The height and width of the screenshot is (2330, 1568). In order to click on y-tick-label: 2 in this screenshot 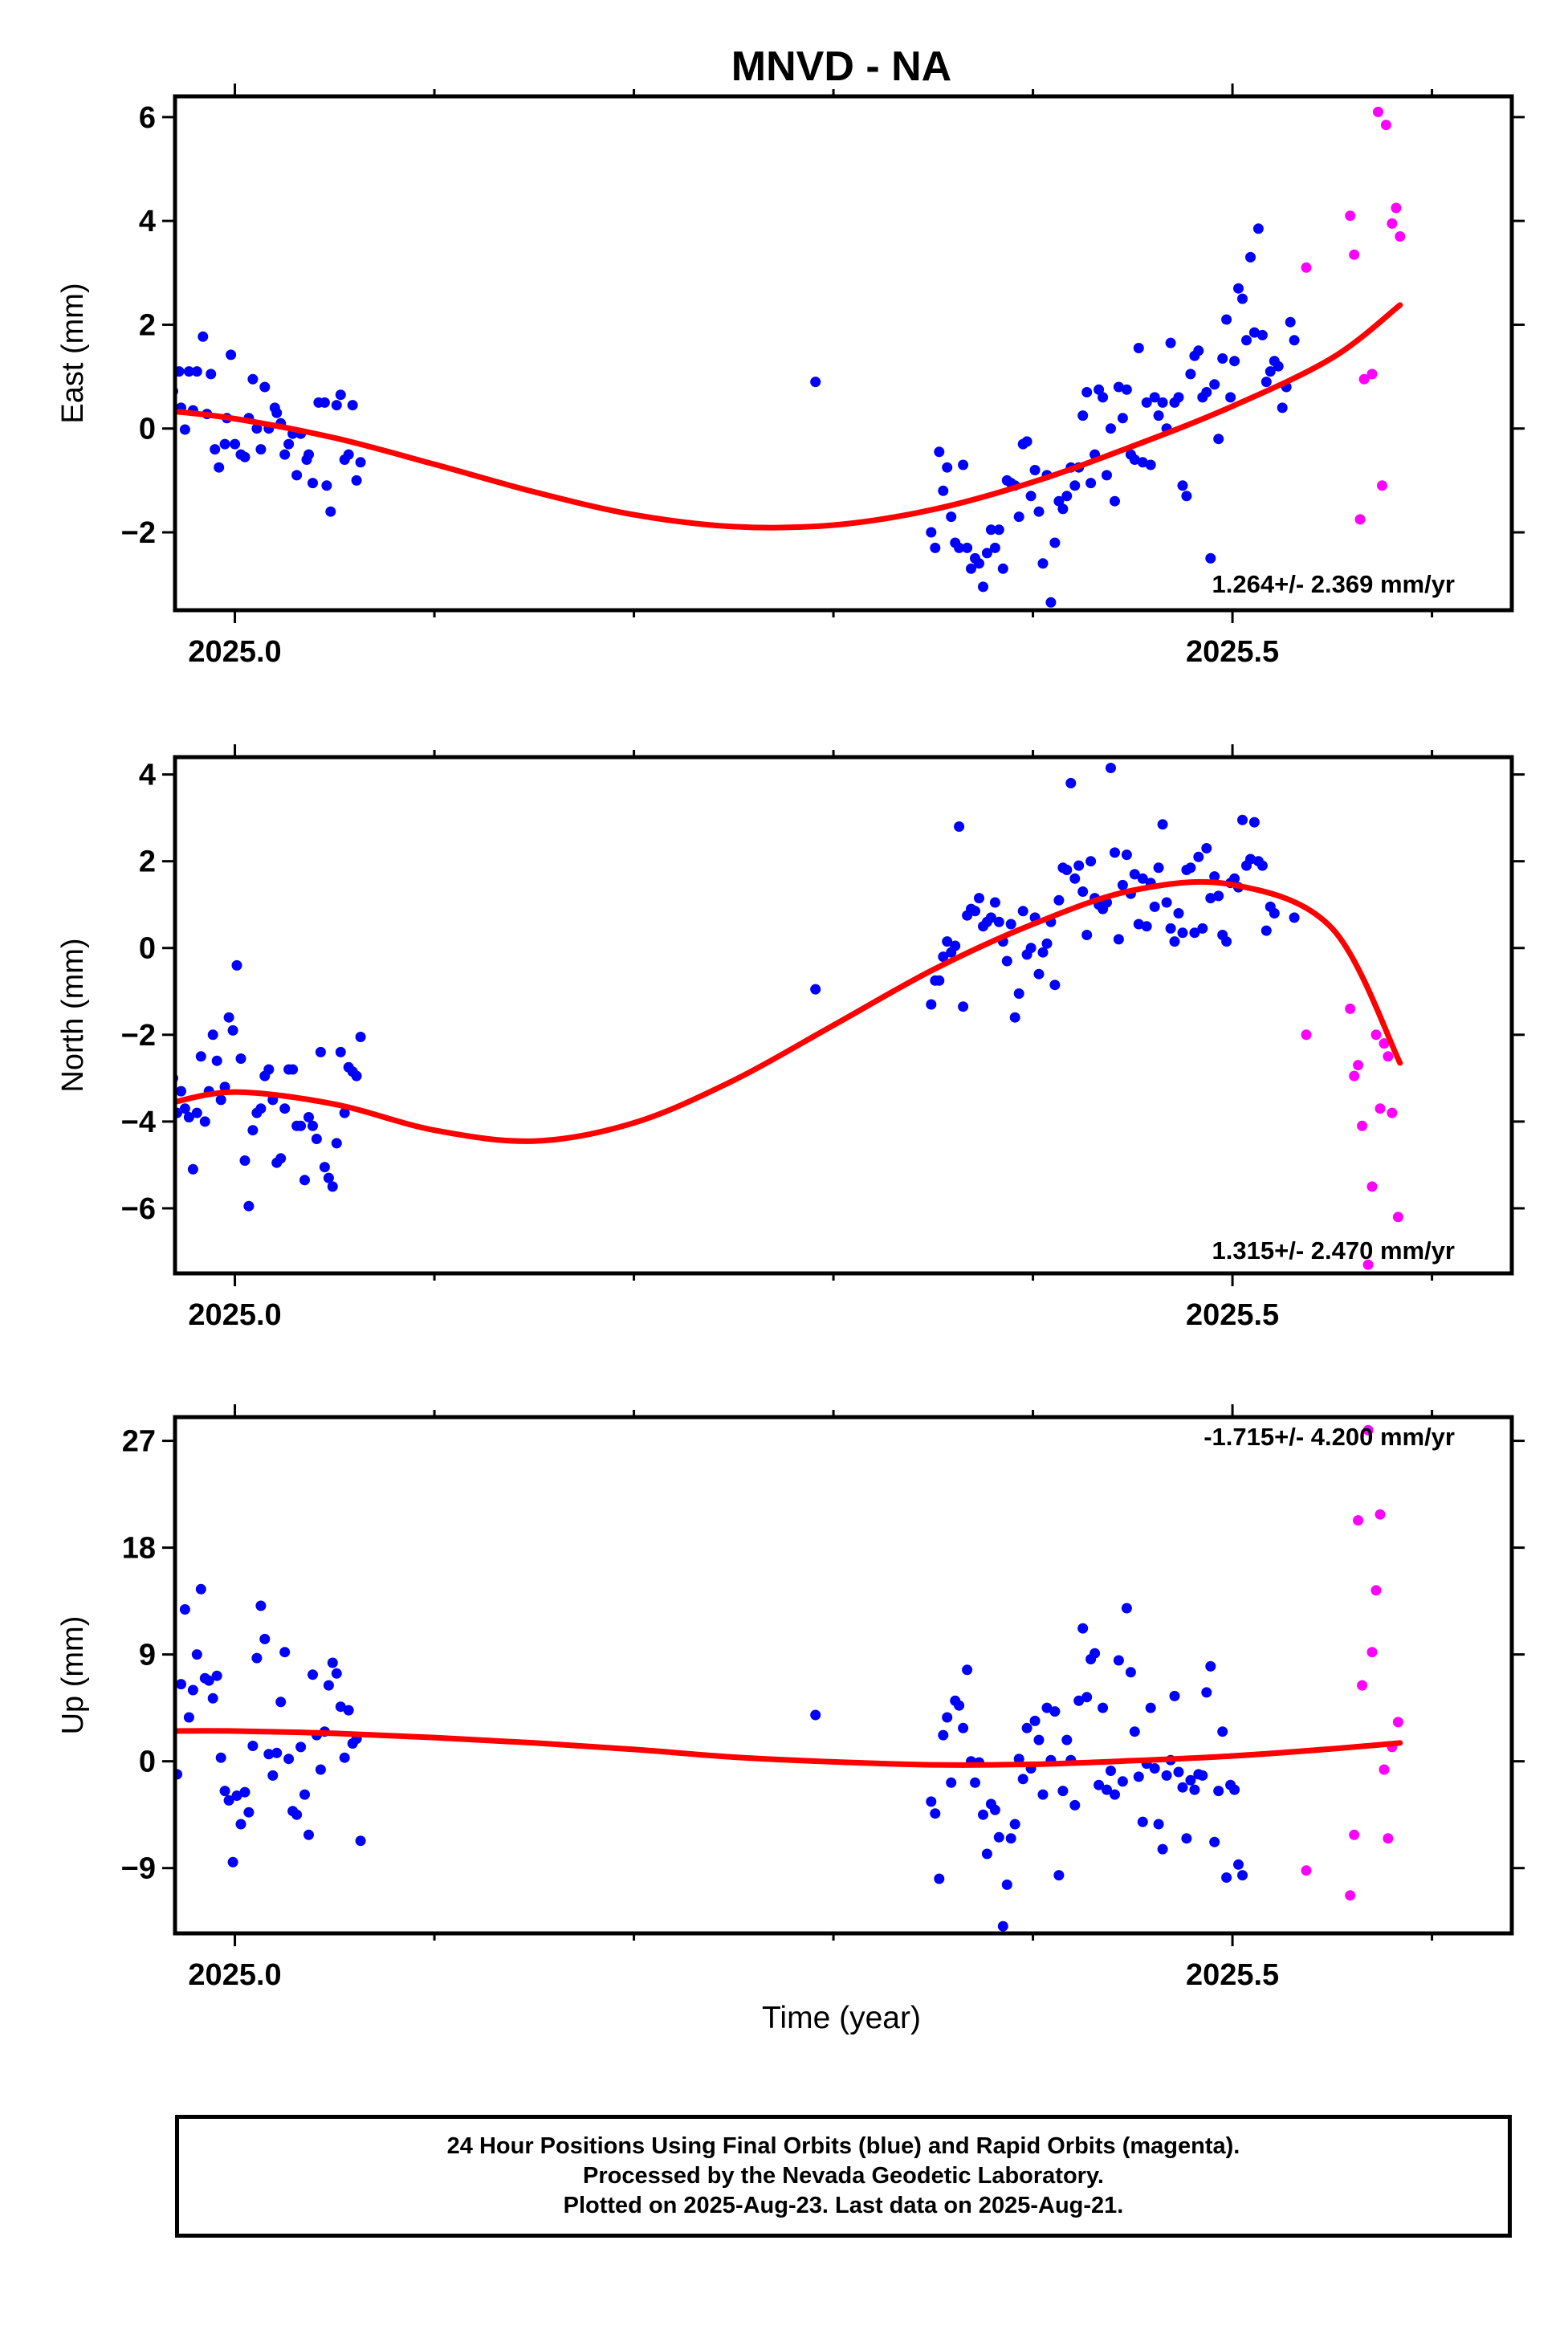, I will do `click(147, 862)`.